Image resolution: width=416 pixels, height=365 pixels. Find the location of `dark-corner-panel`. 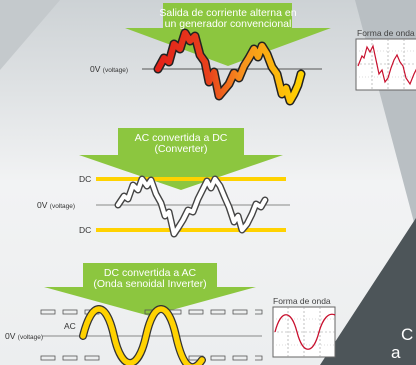

dark-corner-panel is located at coordinates (368, 291).